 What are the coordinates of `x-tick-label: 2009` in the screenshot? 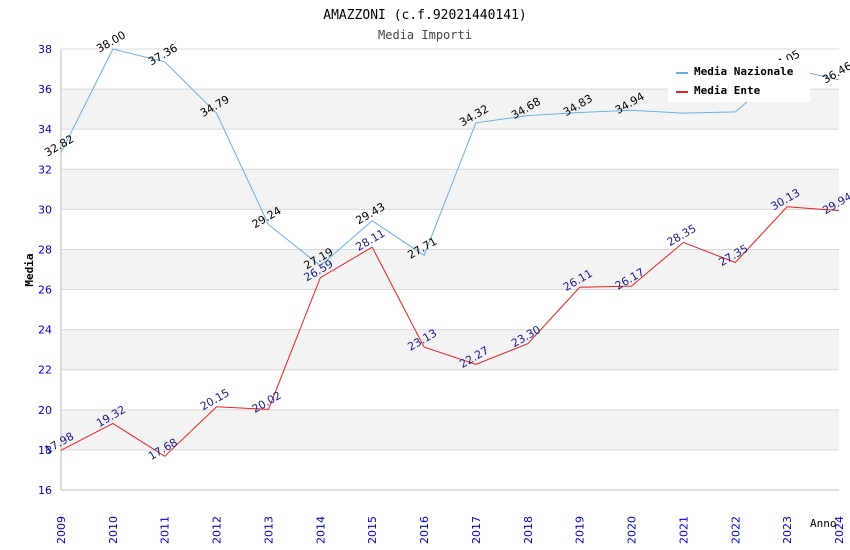 It's located at (61, 530).